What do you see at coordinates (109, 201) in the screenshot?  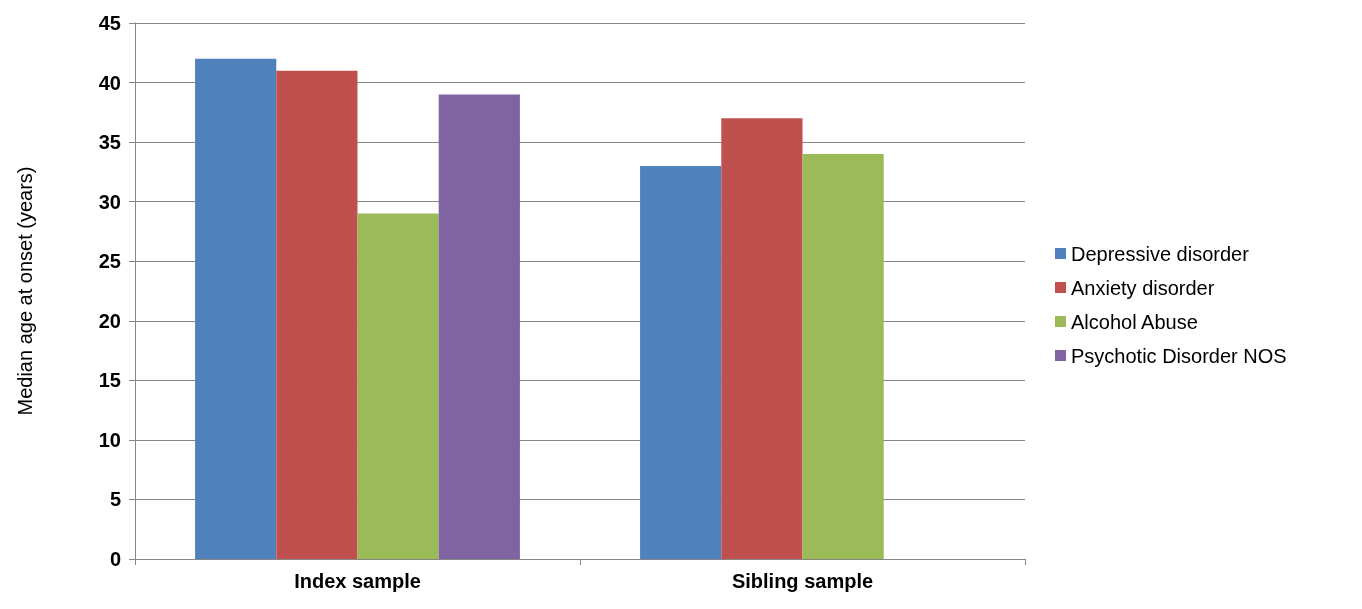 I see `y-tick-label: 30` at bounding box center [109, 201].